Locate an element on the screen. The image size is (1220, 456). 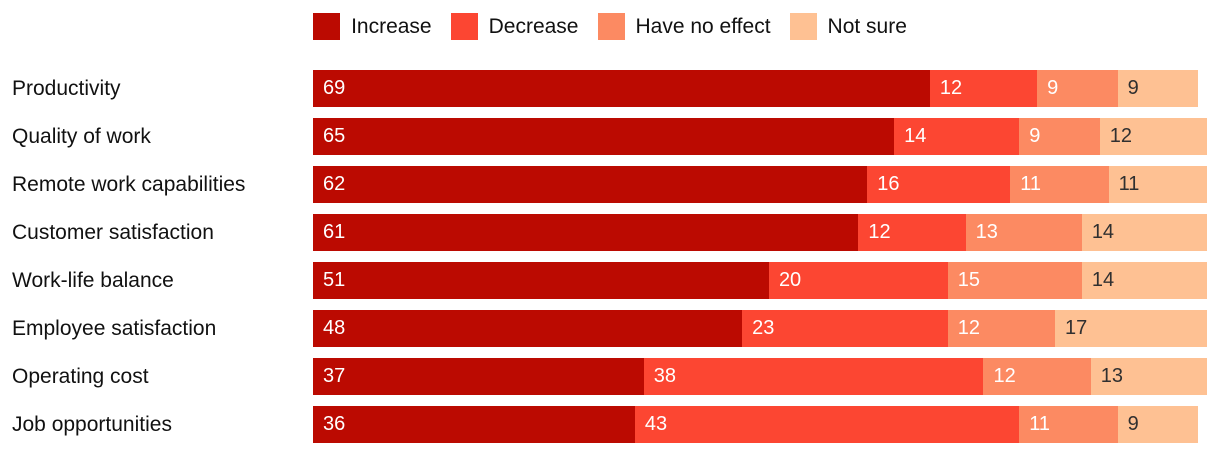
bar-track: 51 20 15 14 is located at coordinates (760, 280).